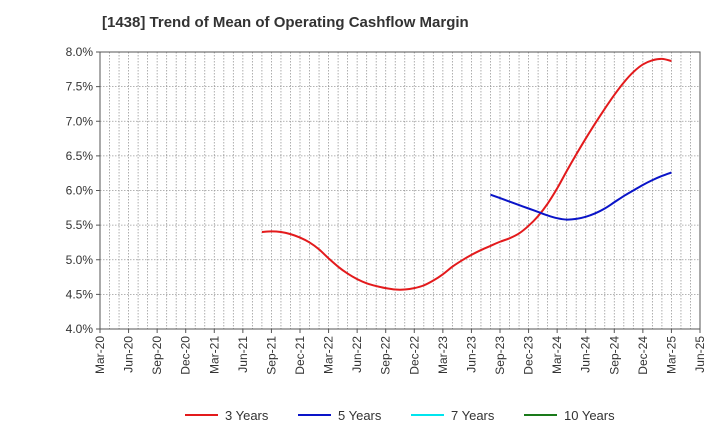  I want to click on y-tick-label: 8.0%, so click(80, 52).